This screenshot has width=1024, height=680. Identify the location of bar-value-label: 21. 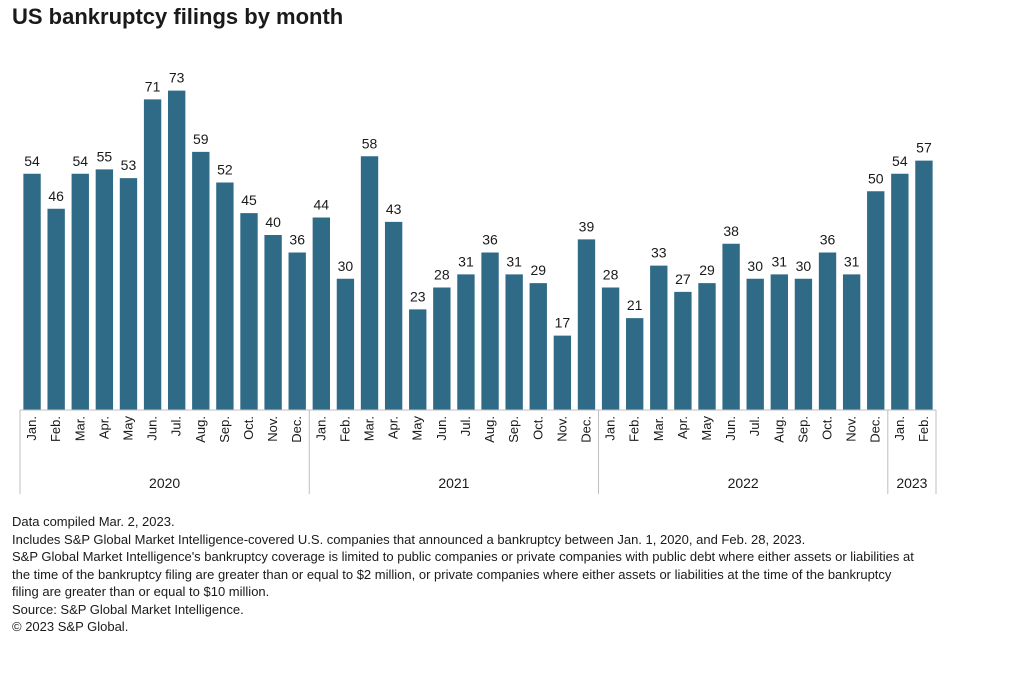
(635, 305).